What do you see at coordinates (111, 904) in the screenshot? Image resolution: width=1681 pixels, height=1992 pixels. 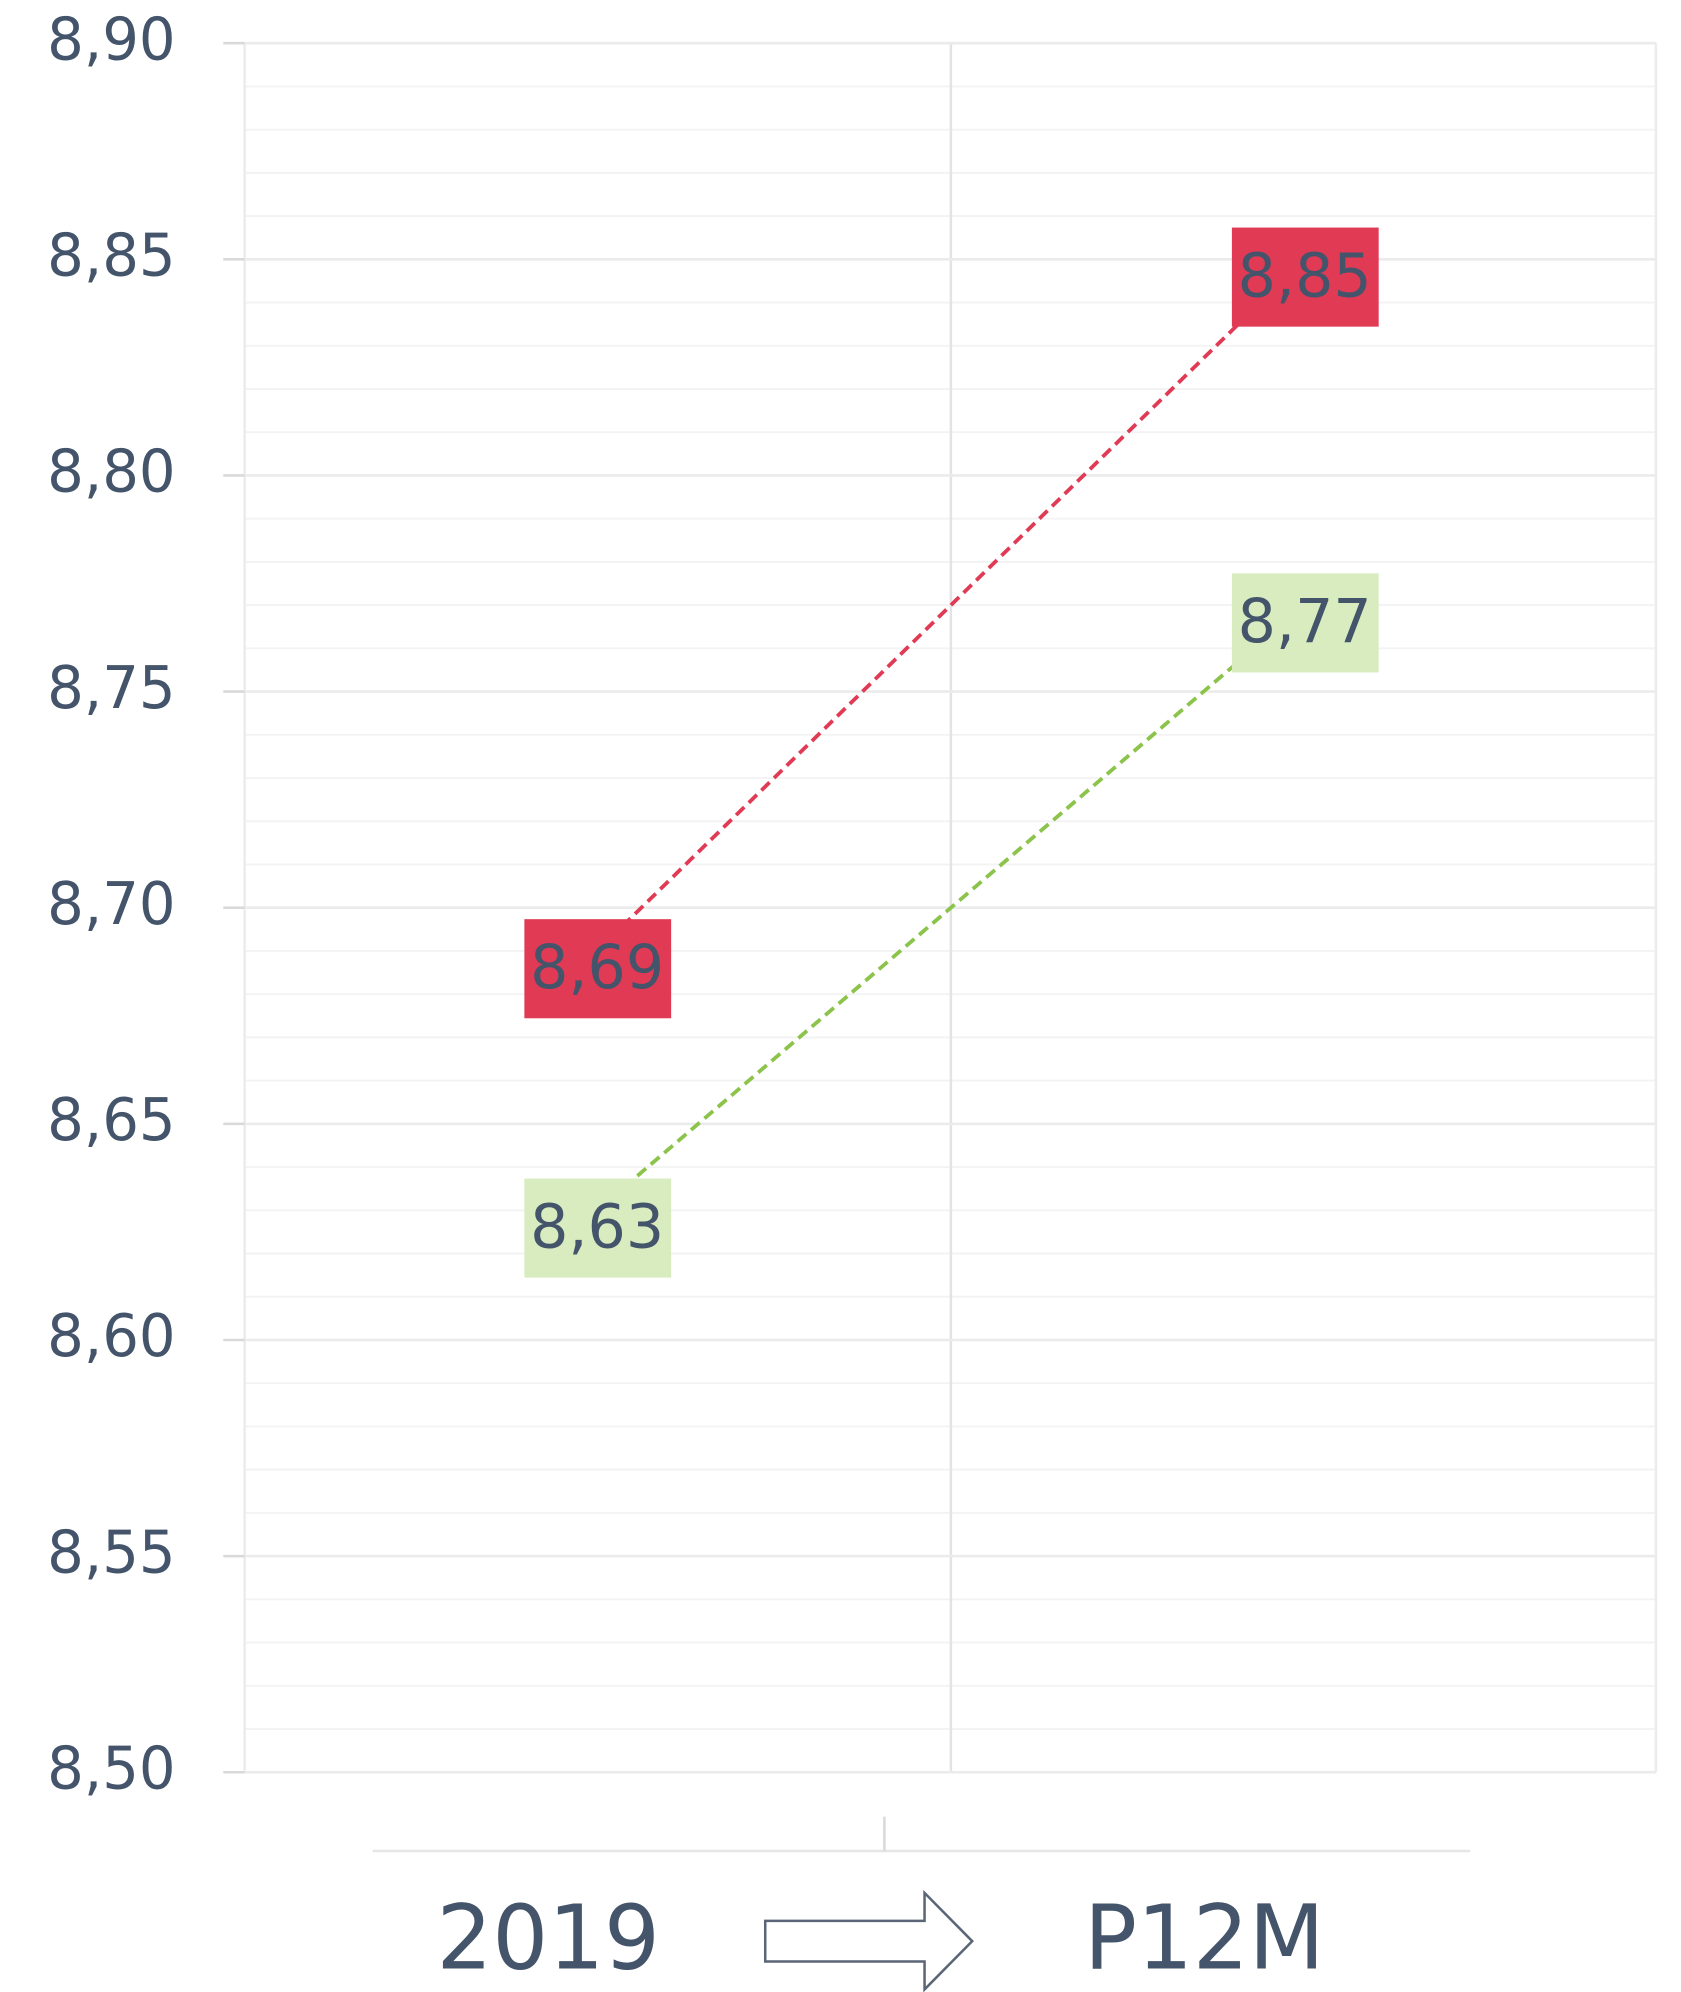 I see `y-tick-label: 8,70` at bounding box center [111, 904].